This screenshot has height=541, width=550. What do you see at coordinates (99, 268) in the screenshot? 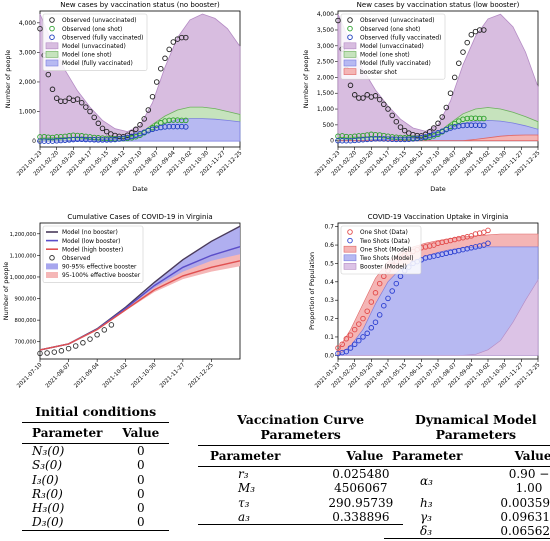
I see `legend-entry: 90-95% effective booster` at bounding box center [99, 268].